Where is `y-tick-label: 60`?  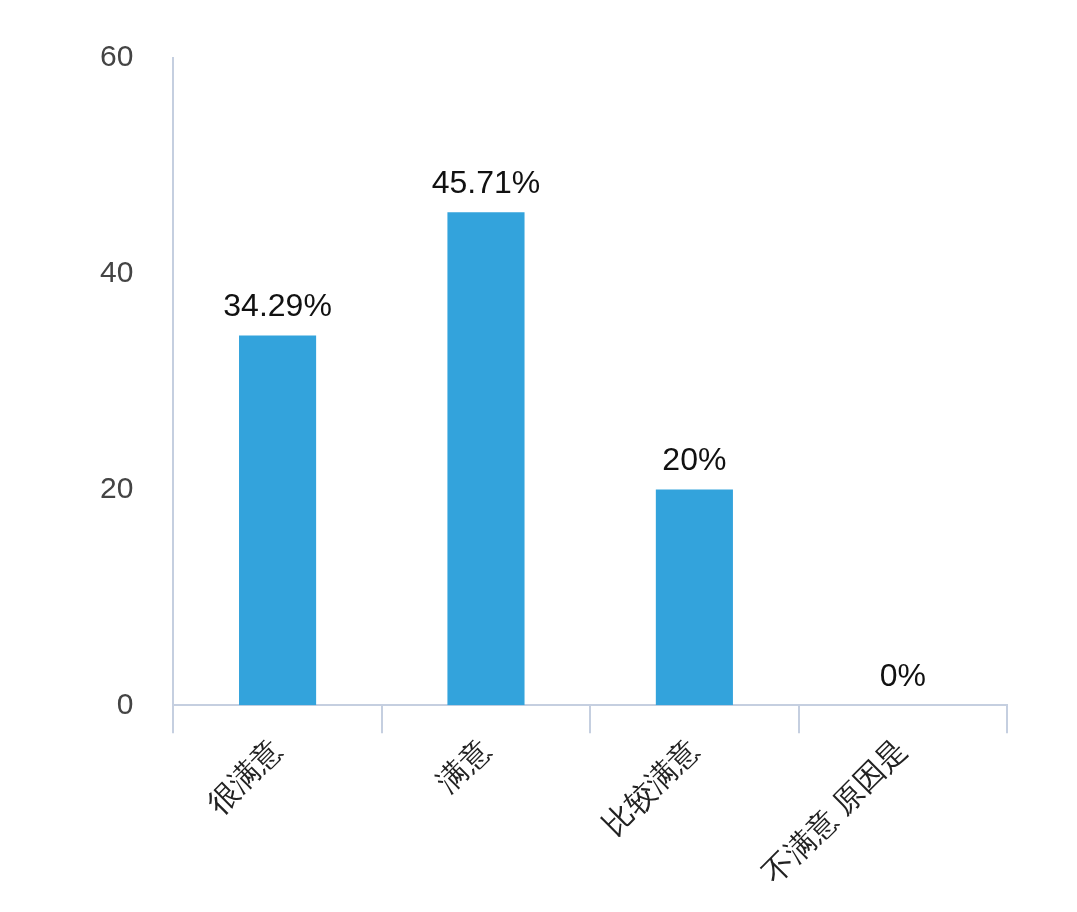 y-tick-label: 60 is located at coordinates (116, 56).